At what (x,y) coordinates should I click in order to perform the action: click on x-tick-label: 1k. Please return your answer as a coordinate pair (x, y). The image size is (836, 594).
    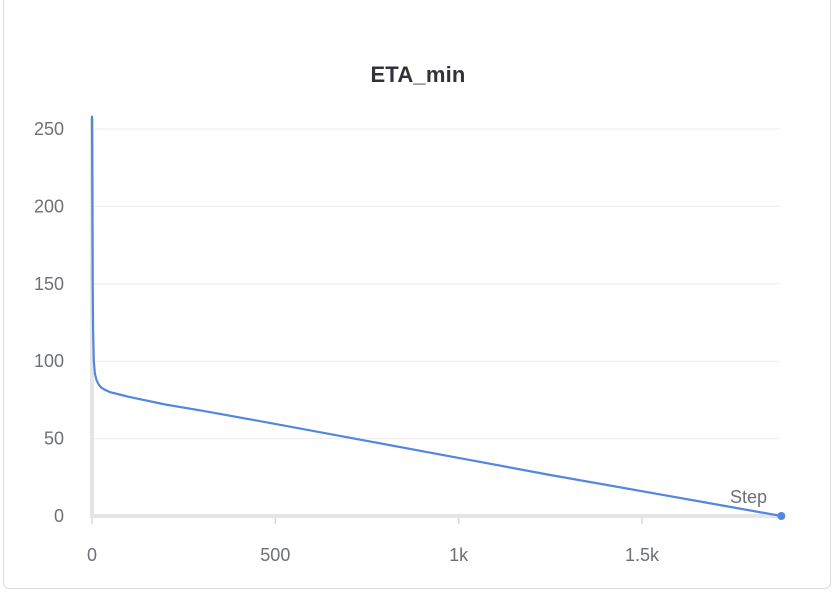
    Looking at the image, I should click on (459, 555).